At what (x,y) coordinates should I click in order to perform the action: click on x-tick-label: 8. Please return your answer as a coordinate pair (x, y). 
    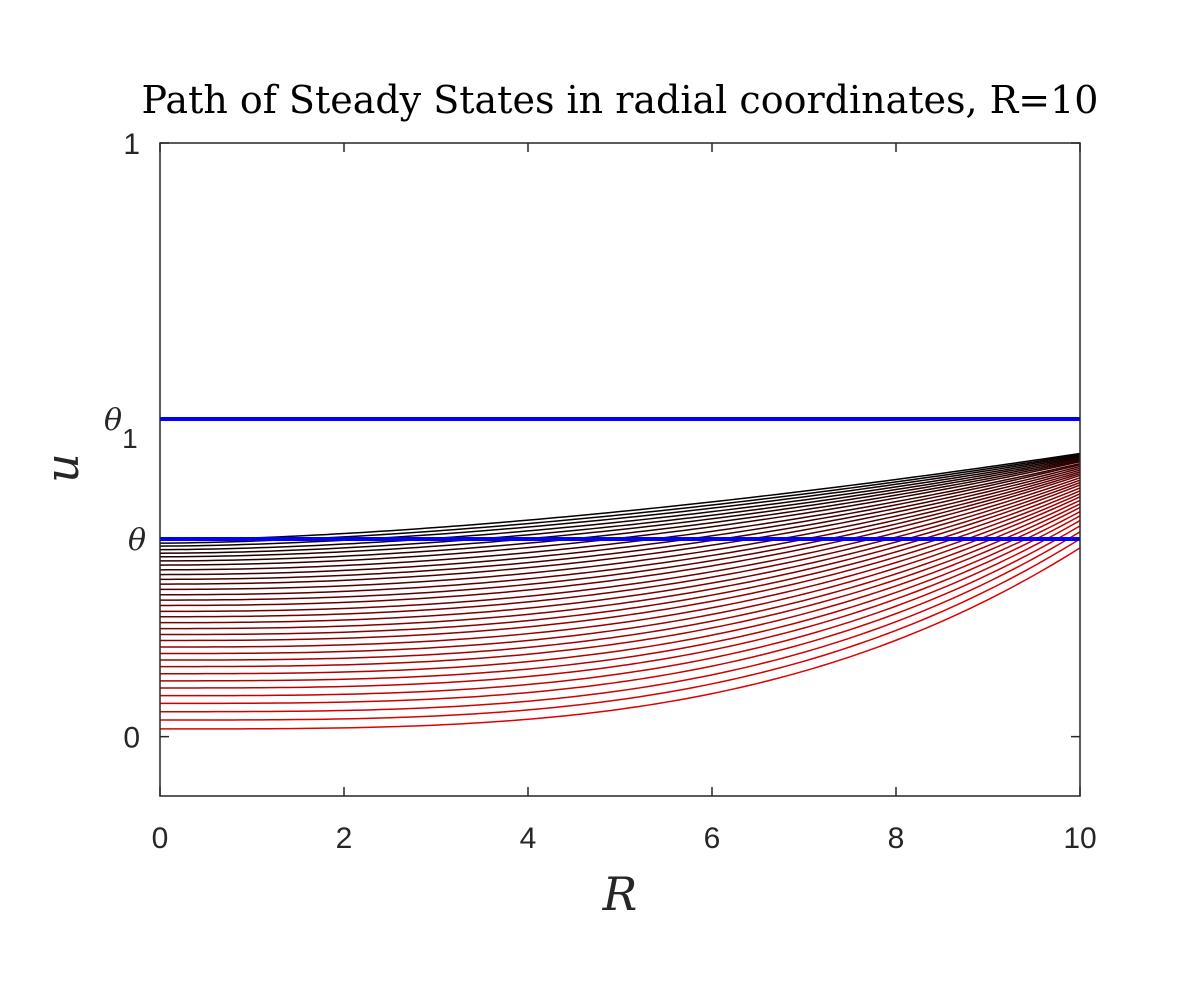
    Looking at the image, I should click on (896, 838).